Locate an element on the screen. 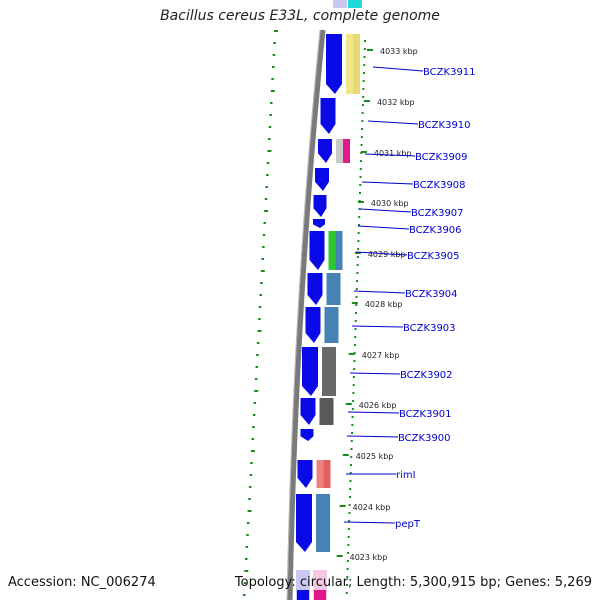 This screenshot has width=600, height=600. kbp-tick-label: 4024 kbp is located at coordinates (372, 507).